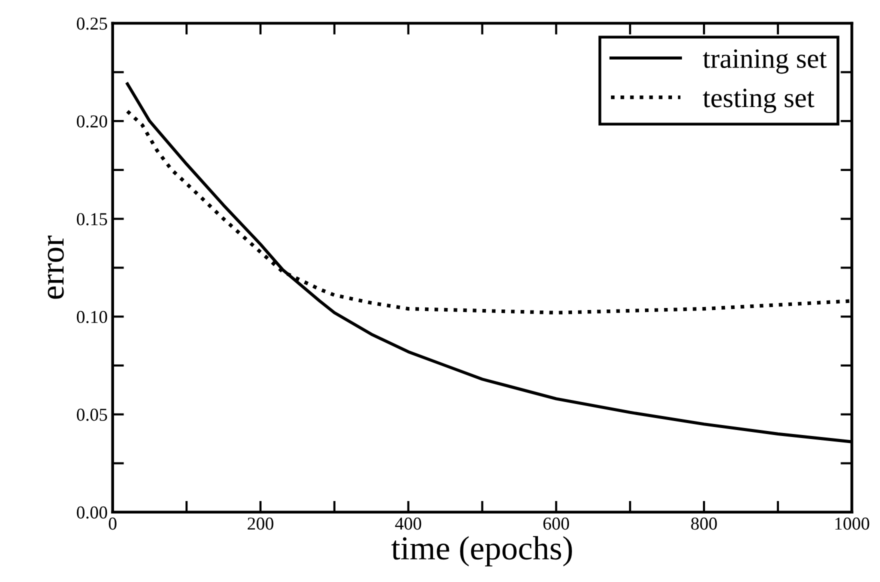 This screenshot has width=880, height=582. What do you see at coordinates (556, 524) in the screenshot?
I see `x-tick-label: 600` at bounding box center [556, 524].